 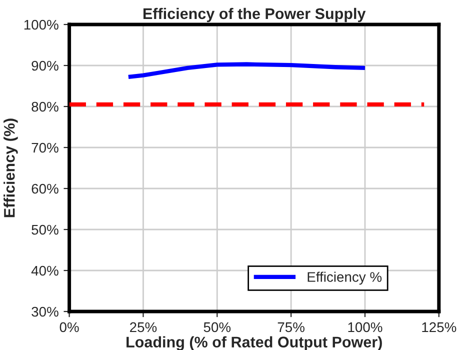 What do you see at coordinates (11, 168) in the screenshot?
I see `y-axis-title: Efficiency (%)` at bounding box center [11, 168].